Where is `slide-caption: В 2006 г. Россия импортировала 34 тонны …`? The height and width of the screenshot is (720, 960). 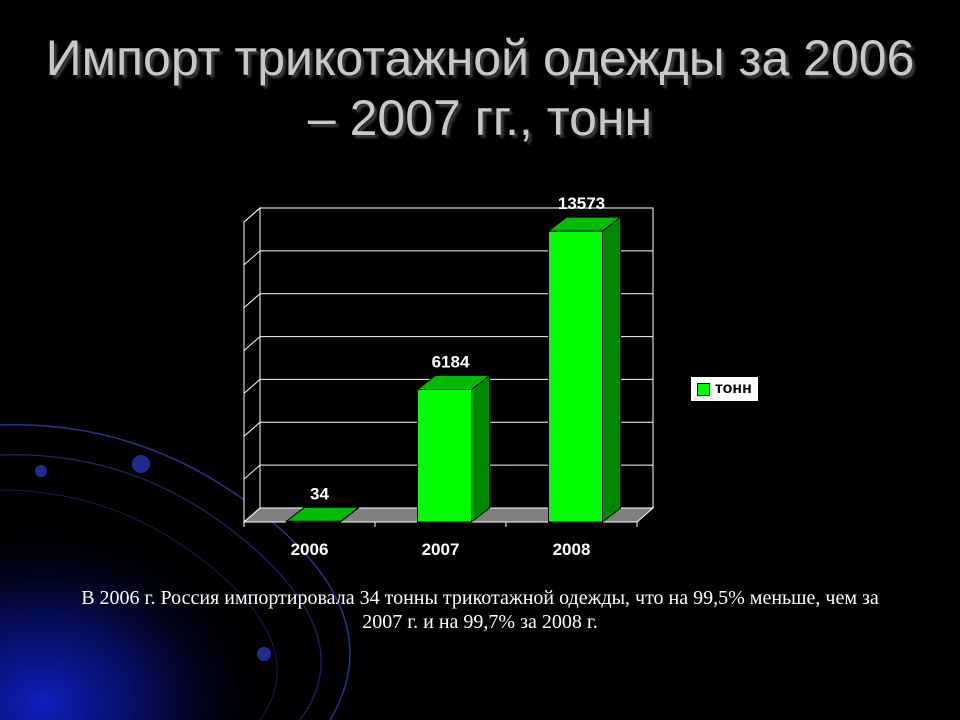 slide-caption: В 2006 г. Россия импортировала 34 тонны … is located at coordinates (480, 610).